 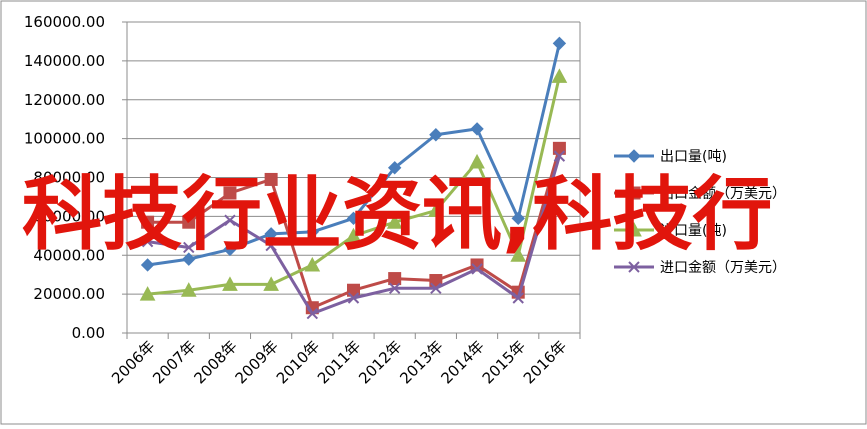 I want to click on legend-label: 出口金额（万美元）, so click(x=723, y=194).